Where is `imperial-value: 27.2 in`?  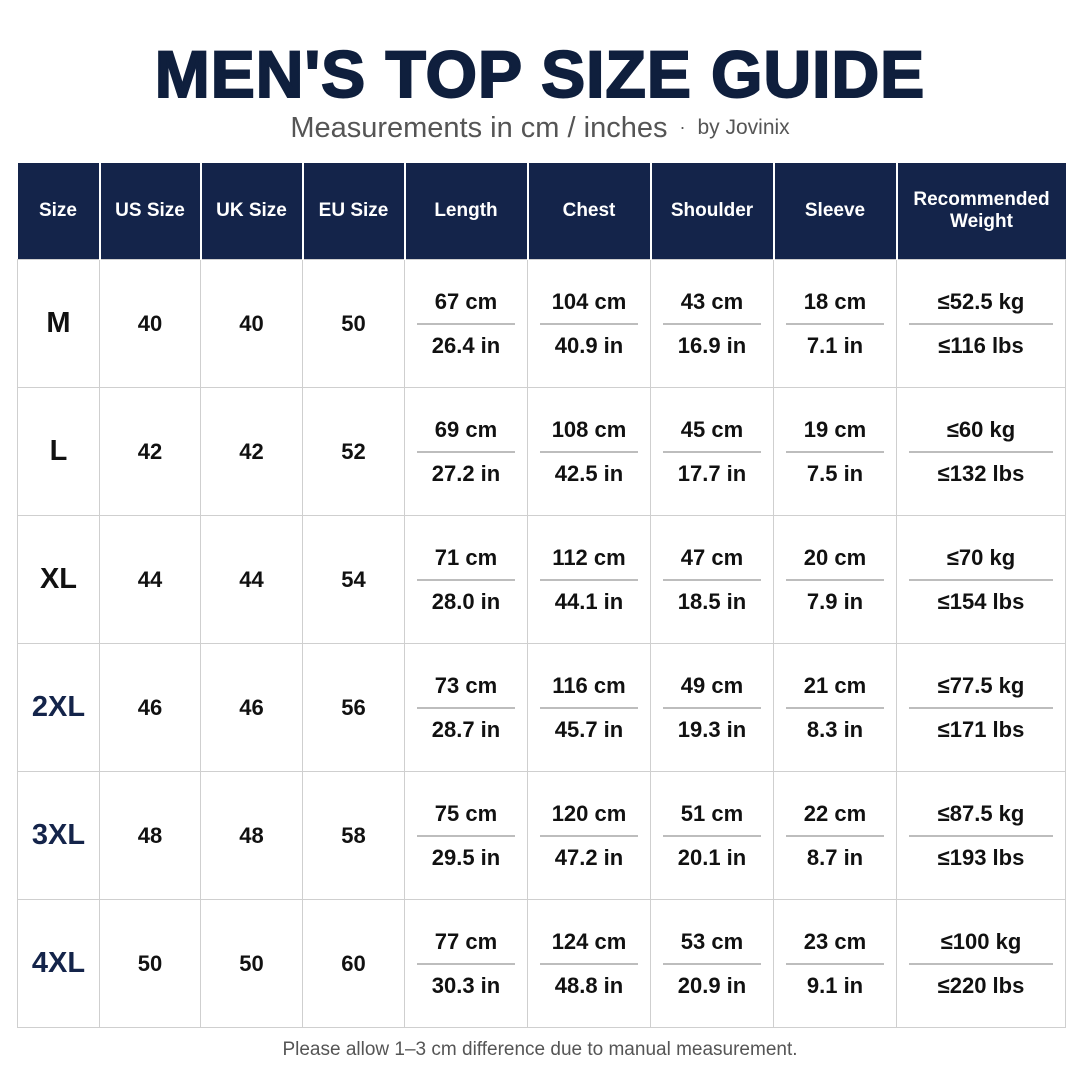
imperial-value: 27.2 in is located at coordinates (466, 473).